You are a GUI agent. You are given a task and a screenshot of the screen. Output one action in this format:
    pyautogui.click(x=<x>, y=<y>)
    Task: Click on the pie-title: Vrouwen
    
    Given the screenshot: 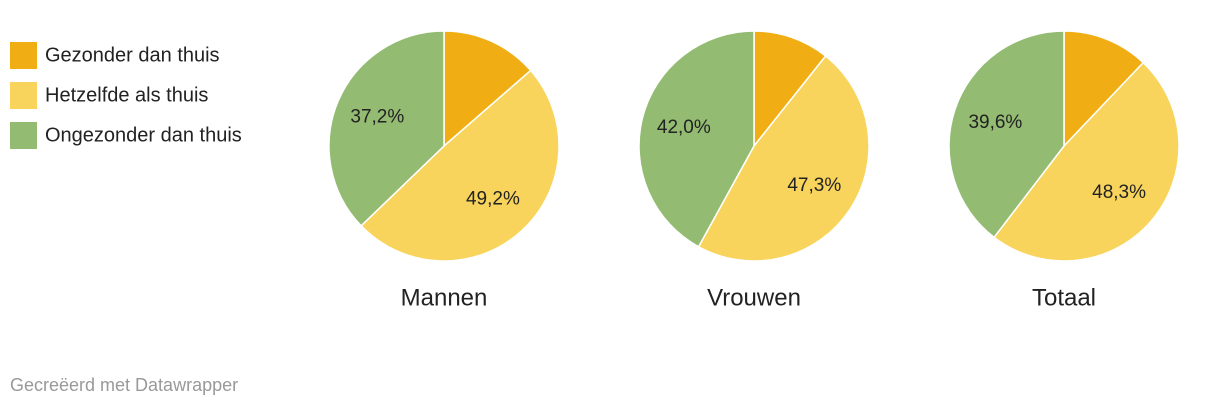 What is the action you would take?
    pyautogui.click(x=754, y=297)
    